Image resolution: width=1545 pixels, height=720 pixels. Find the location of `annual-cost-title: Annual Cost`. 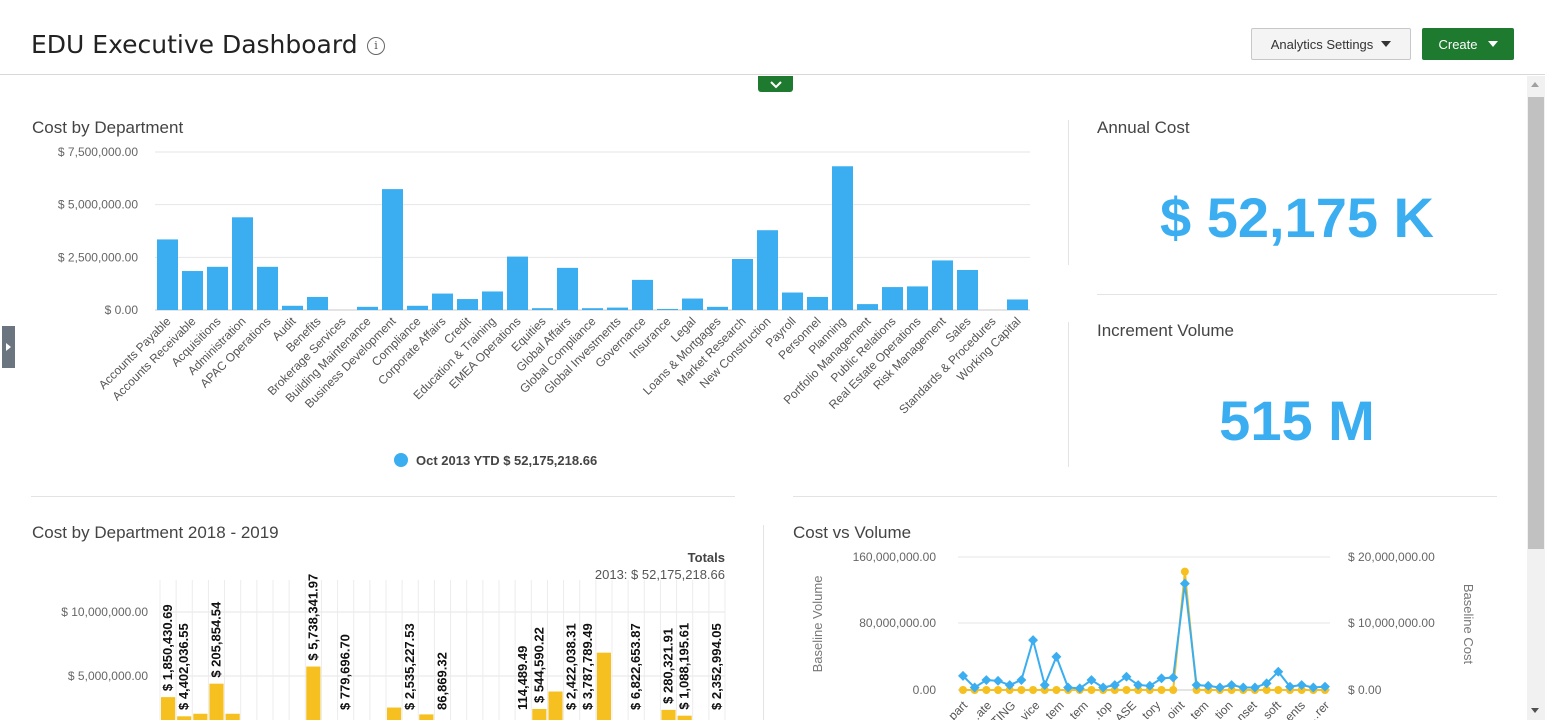

annual-cost-title: Annual Cost is located at coordinates (1143, 127).